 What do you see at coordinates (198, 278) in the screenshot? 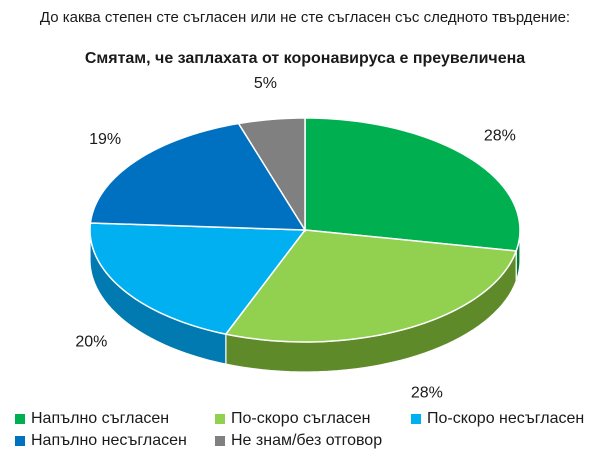
I see `pie-slice-по-скоро-несъгласен` at bounding box center [198, 278].